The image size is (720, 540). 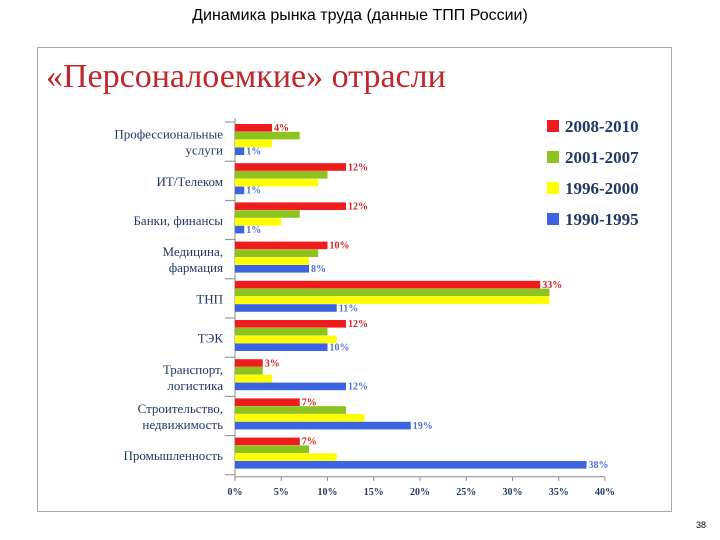 What do you see at coordinates (193, 251) in the screenshot?
I see `category-label: Медицина,` at bounding box center [193, 251].